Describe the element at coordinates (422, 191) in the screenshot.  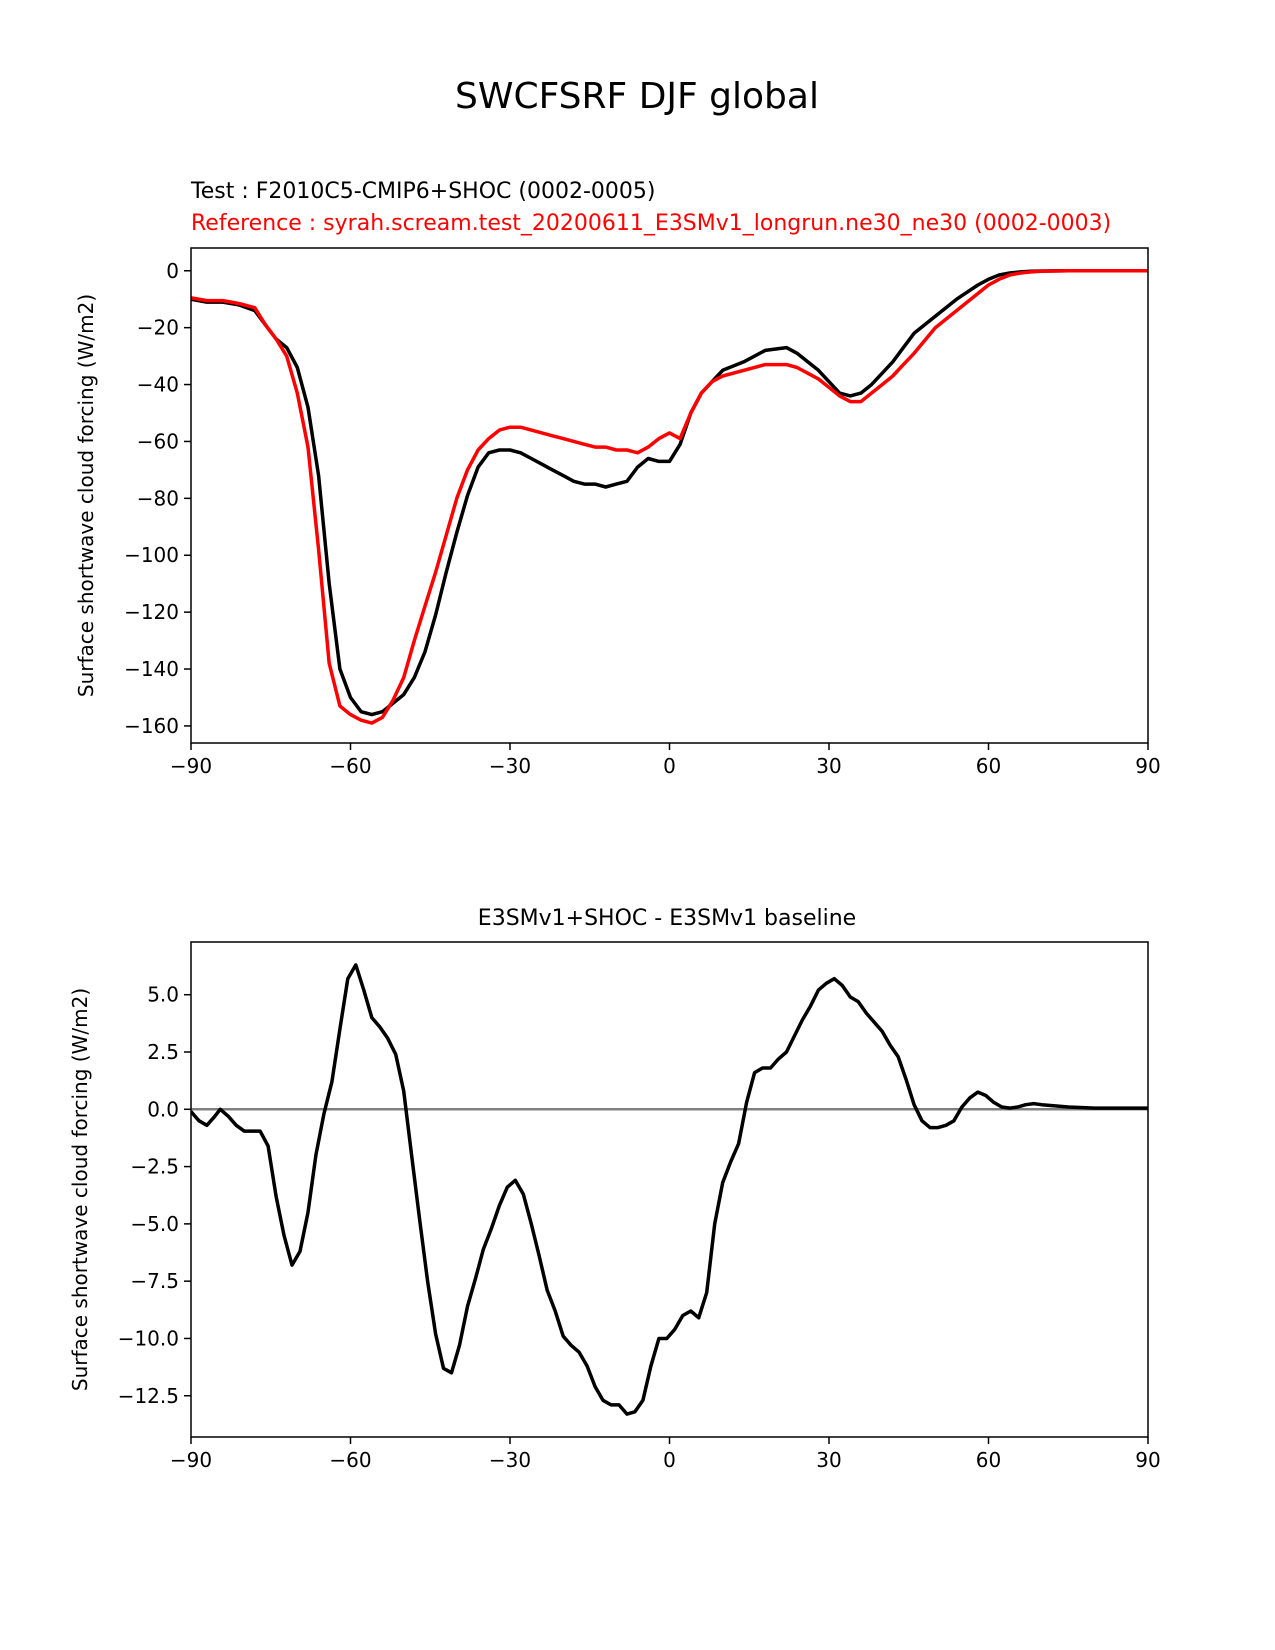
I see `test-label: Test : F2010C5-CMIP6+SHOC (0002-0005)` at that location.